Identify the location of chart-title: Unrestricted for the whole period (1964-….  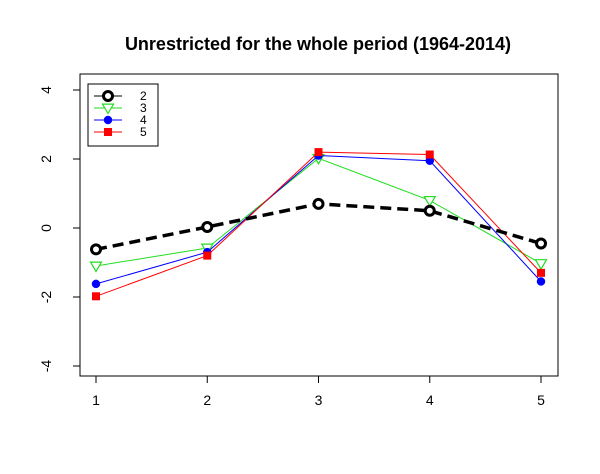
(318, 44).